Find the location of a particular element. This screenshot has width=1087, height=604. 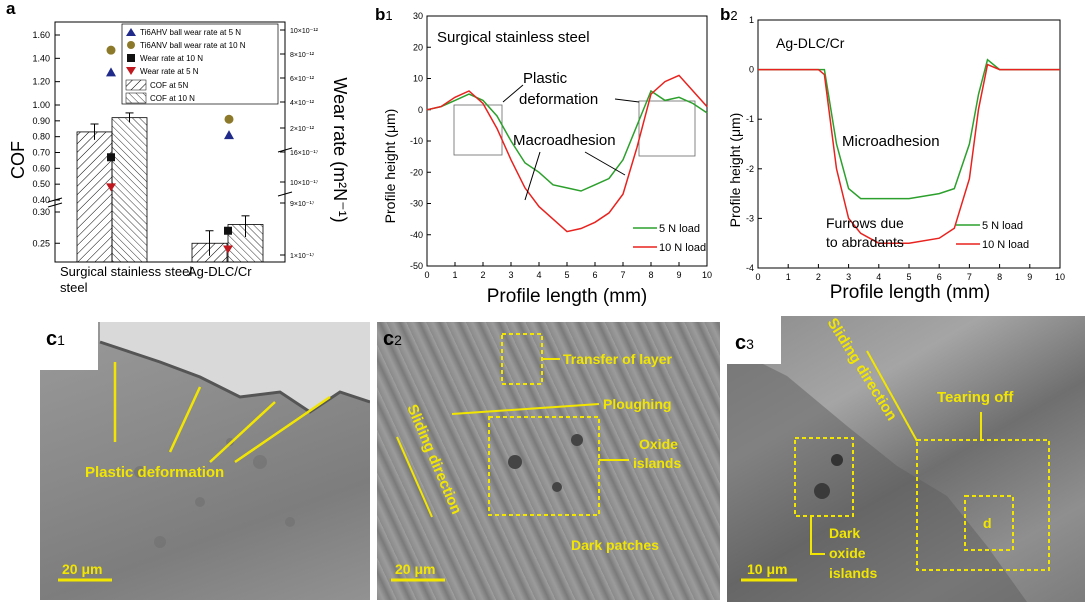

wear-tick-label: 10×10⁻¹⁷ is located at coordinates (304, 183).